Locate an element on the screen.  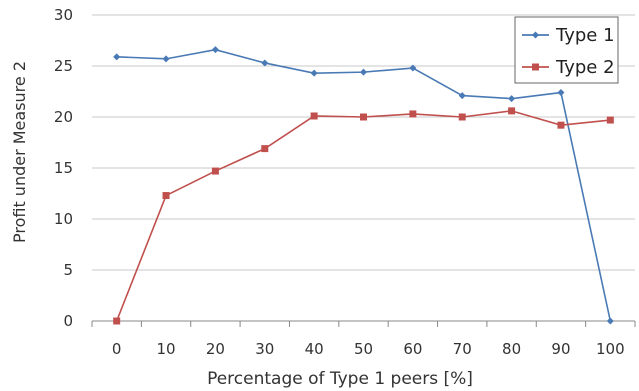
y-tick-label: 25 is located at coordinates (63, 66).